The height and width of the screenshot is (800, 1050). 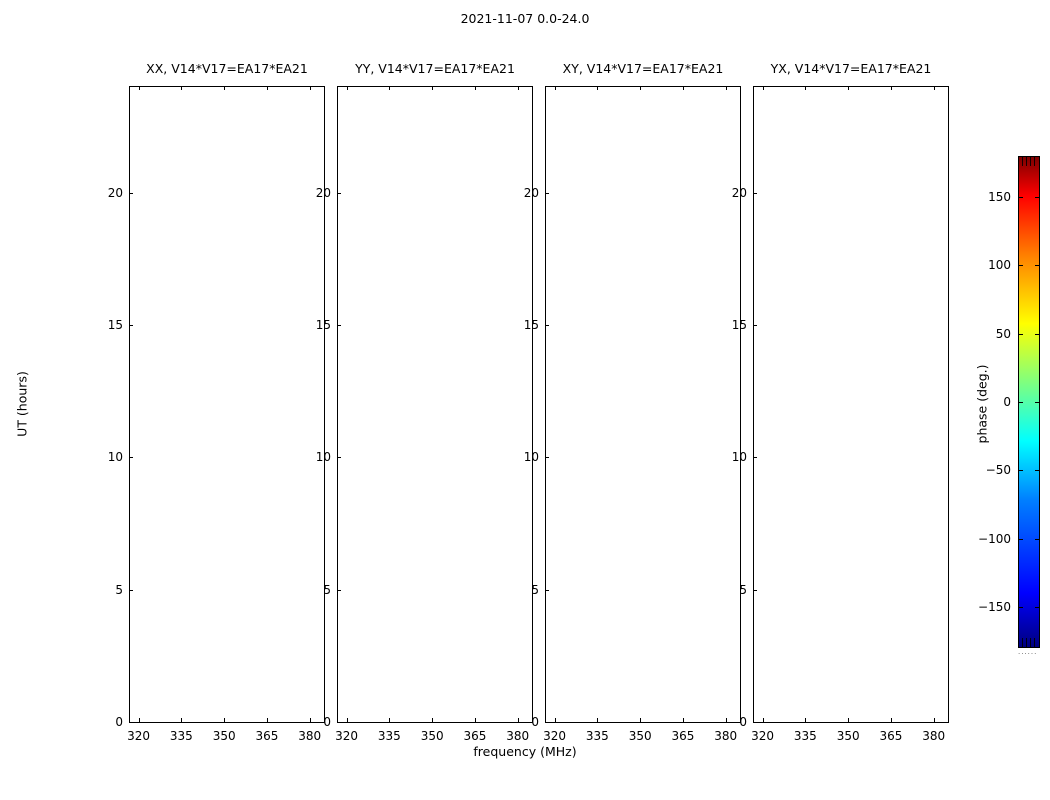 I want to click on panel-title: YY, V14*V17=EA17*EA21, so click(x=435, y=68).